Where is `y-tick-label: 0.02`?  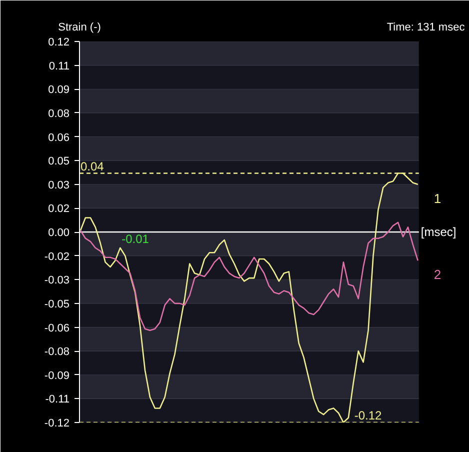 y-tick-label: 0.02 is located at coordinates (59, 209).